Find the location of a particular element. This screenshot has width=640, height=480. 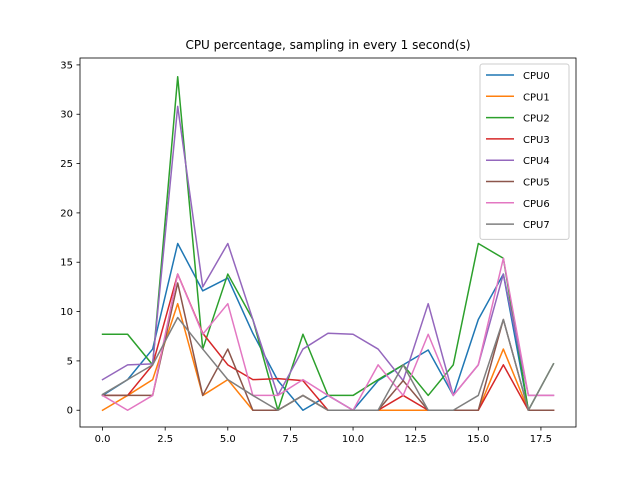

y-tick-label: 0 is located at coordinates (70, 411).